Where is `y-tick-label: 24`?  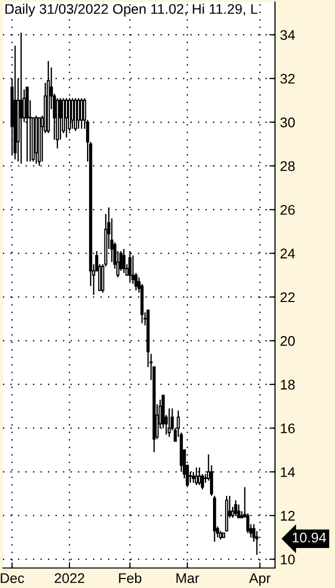
y-tick-label: 24 is located at coordinates (287, 253).